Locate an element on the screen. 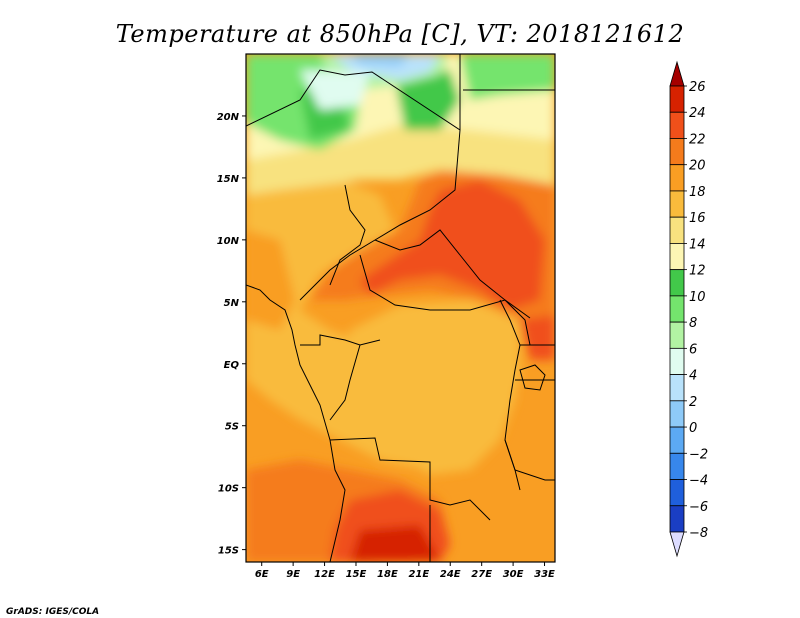 The image size is (800, 618). band-2-4-algeria is located at coordinates (380, 60).